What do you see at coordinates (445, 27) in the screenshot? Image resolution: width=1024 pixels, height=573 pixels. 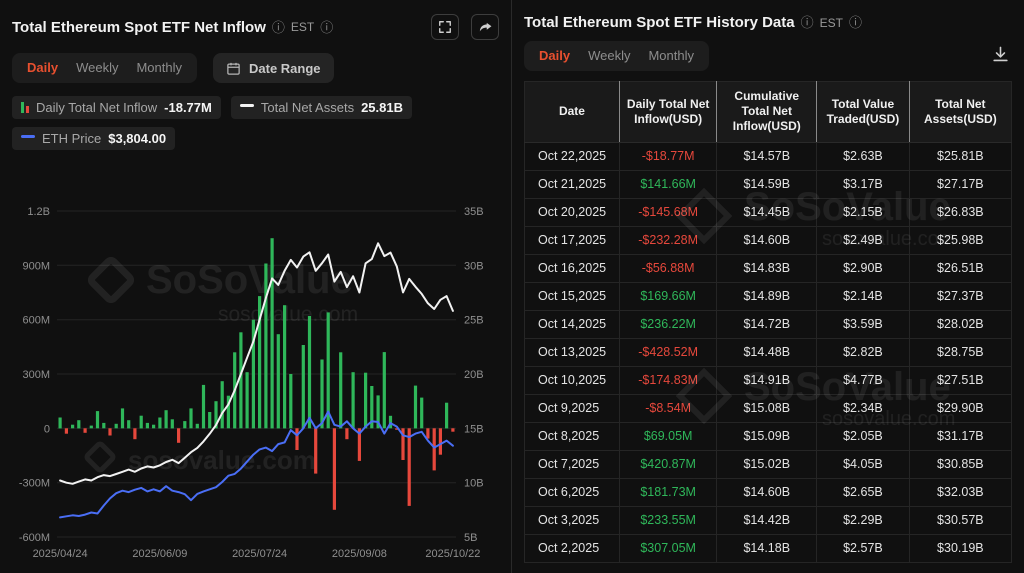 I see `fullscreen-button` at bounding box center [445, 27].